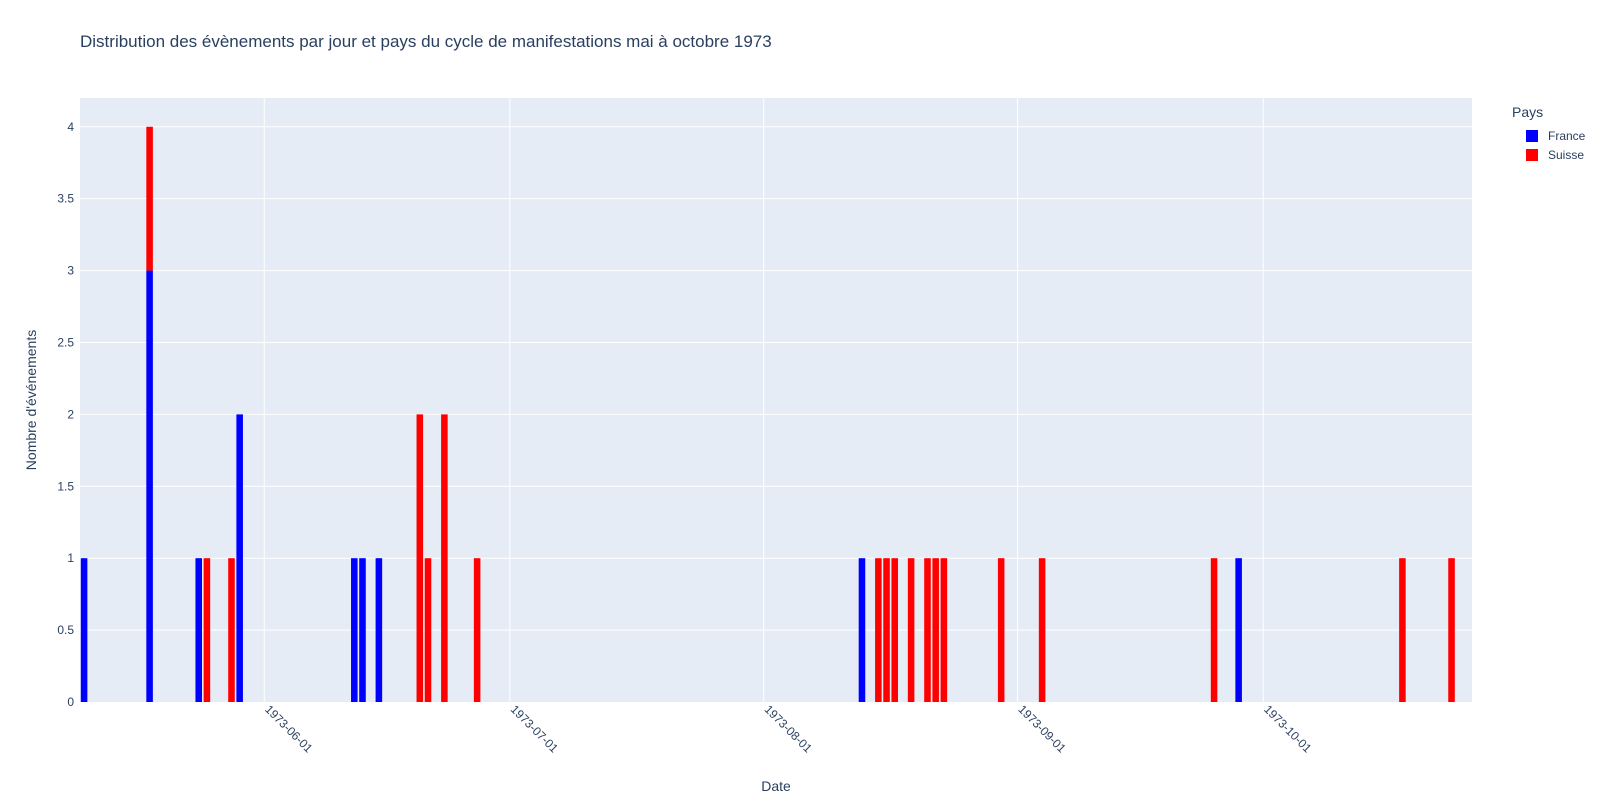 This screenshot has height=800, width=1600. I want to click on legend-item-suisse: Suisse, so click(1548, 154).